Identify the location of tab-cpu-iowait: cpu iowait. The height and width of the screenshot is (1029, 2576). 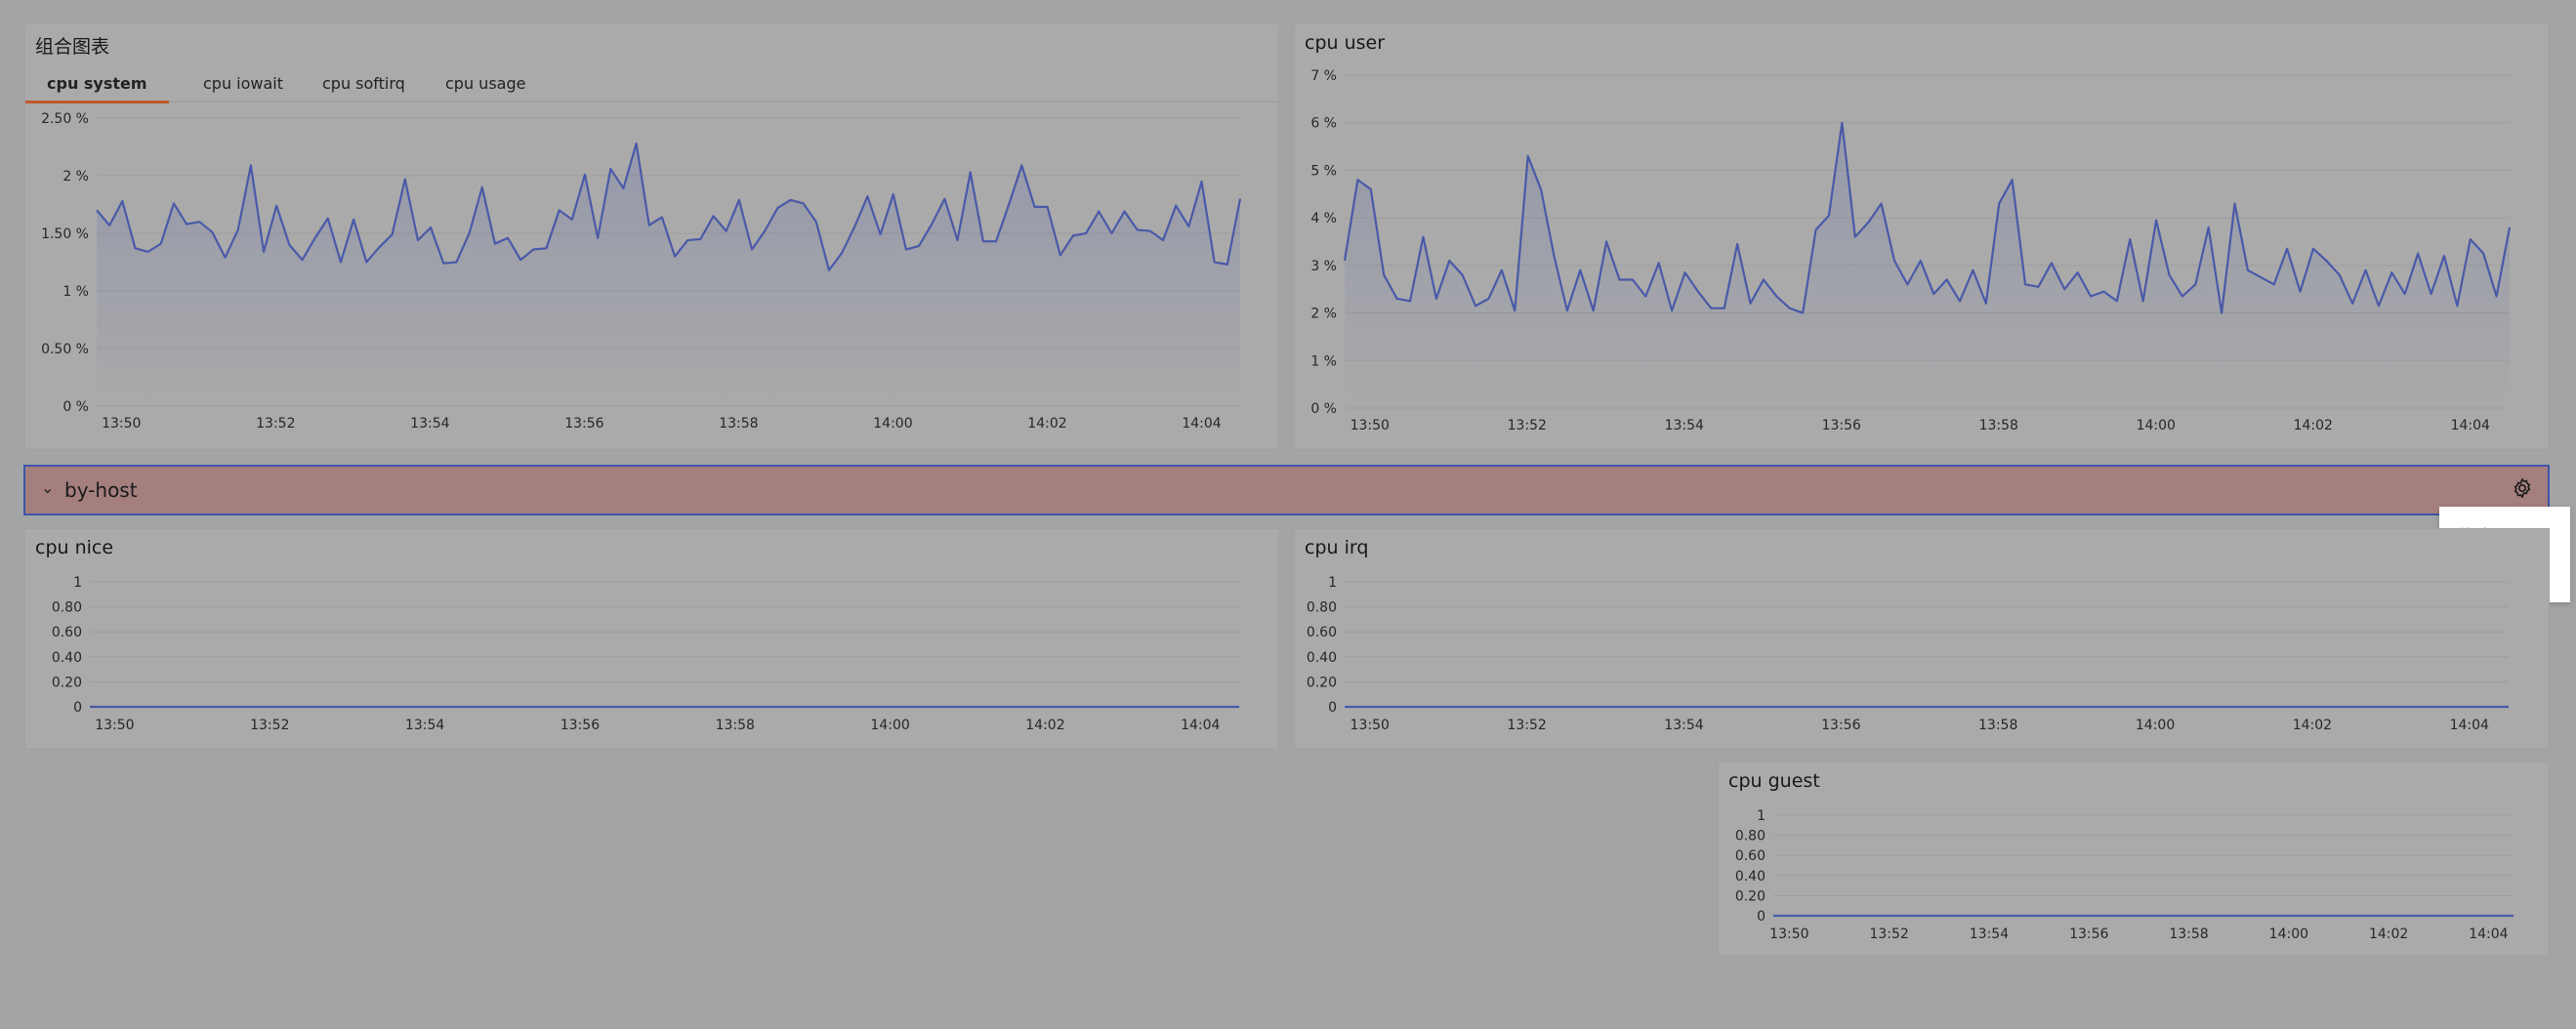
(244, 83).